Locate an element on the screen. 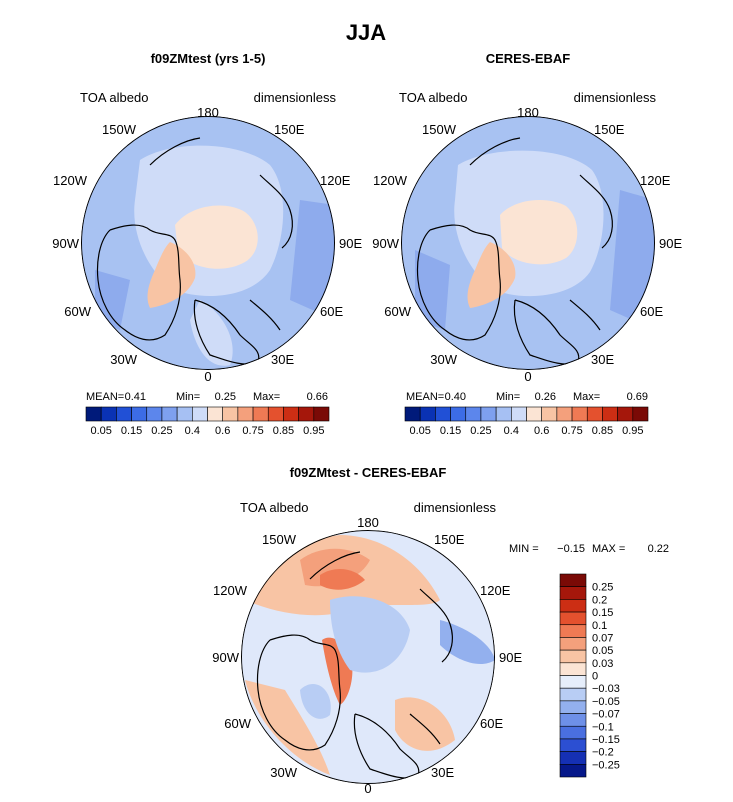  panel-obs-map is located at coordinates (528, 243).